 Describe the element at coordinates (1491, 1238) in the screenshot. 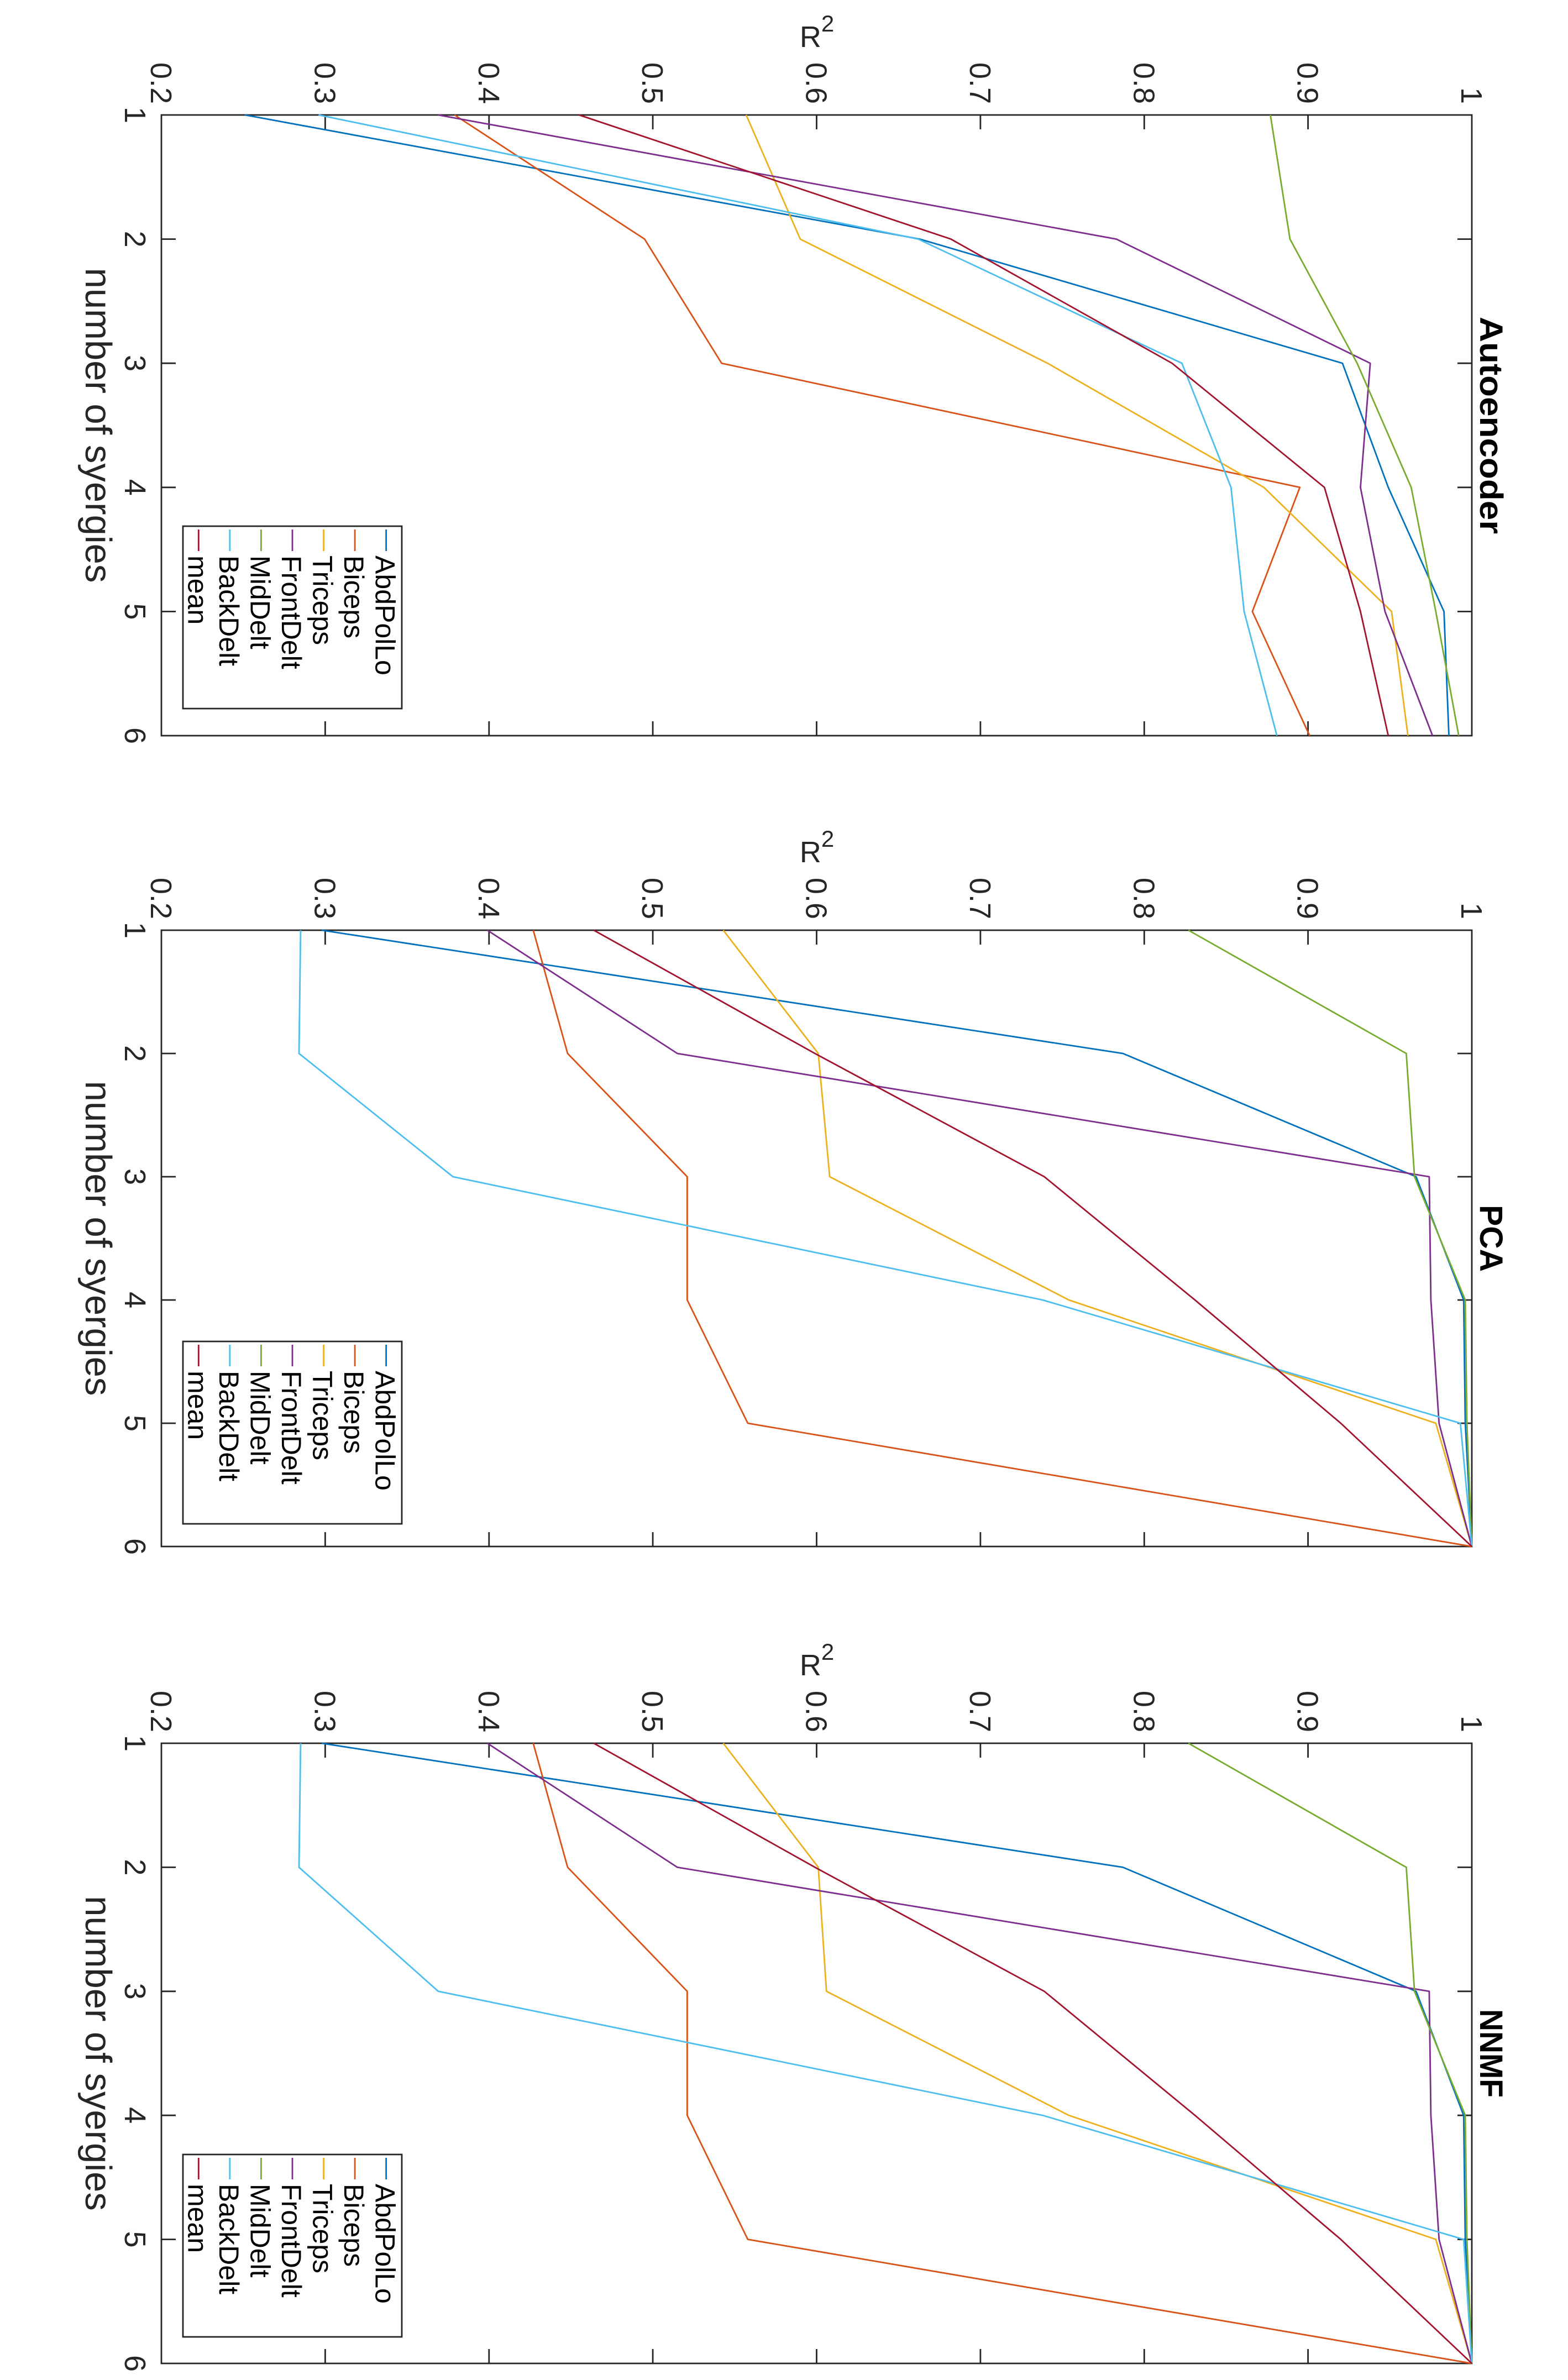

I see `svg-text: PCA` at that location.